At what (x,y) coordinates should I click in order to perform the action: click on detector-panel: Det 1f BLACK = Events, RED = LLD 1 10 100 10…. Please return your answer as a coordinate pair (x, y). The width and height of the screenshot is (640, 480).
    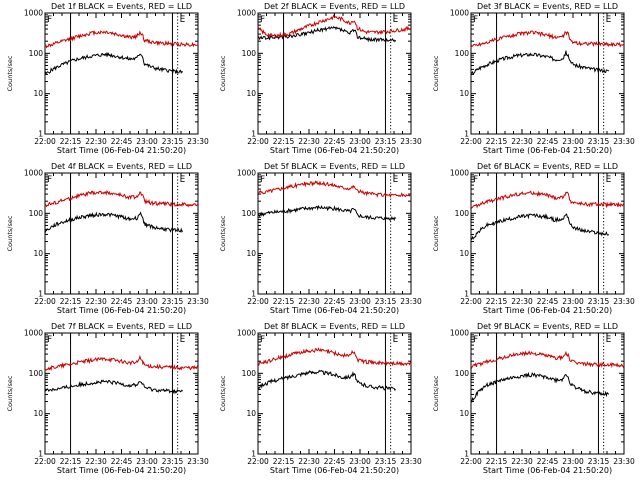
    Looking at the image, I should click on (107, 78).